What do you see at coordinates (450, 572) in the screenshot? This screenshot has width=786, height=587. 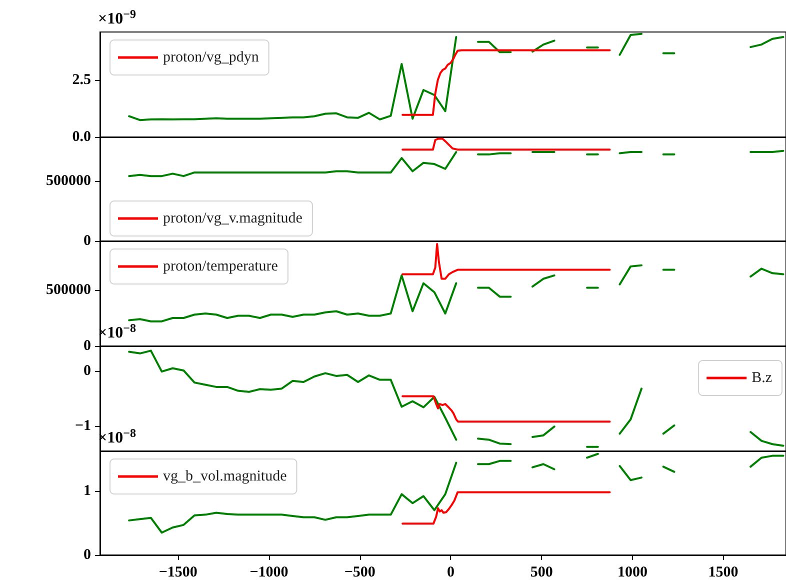 I see `x-tick-label: 0` at bounding box center [450, 572].